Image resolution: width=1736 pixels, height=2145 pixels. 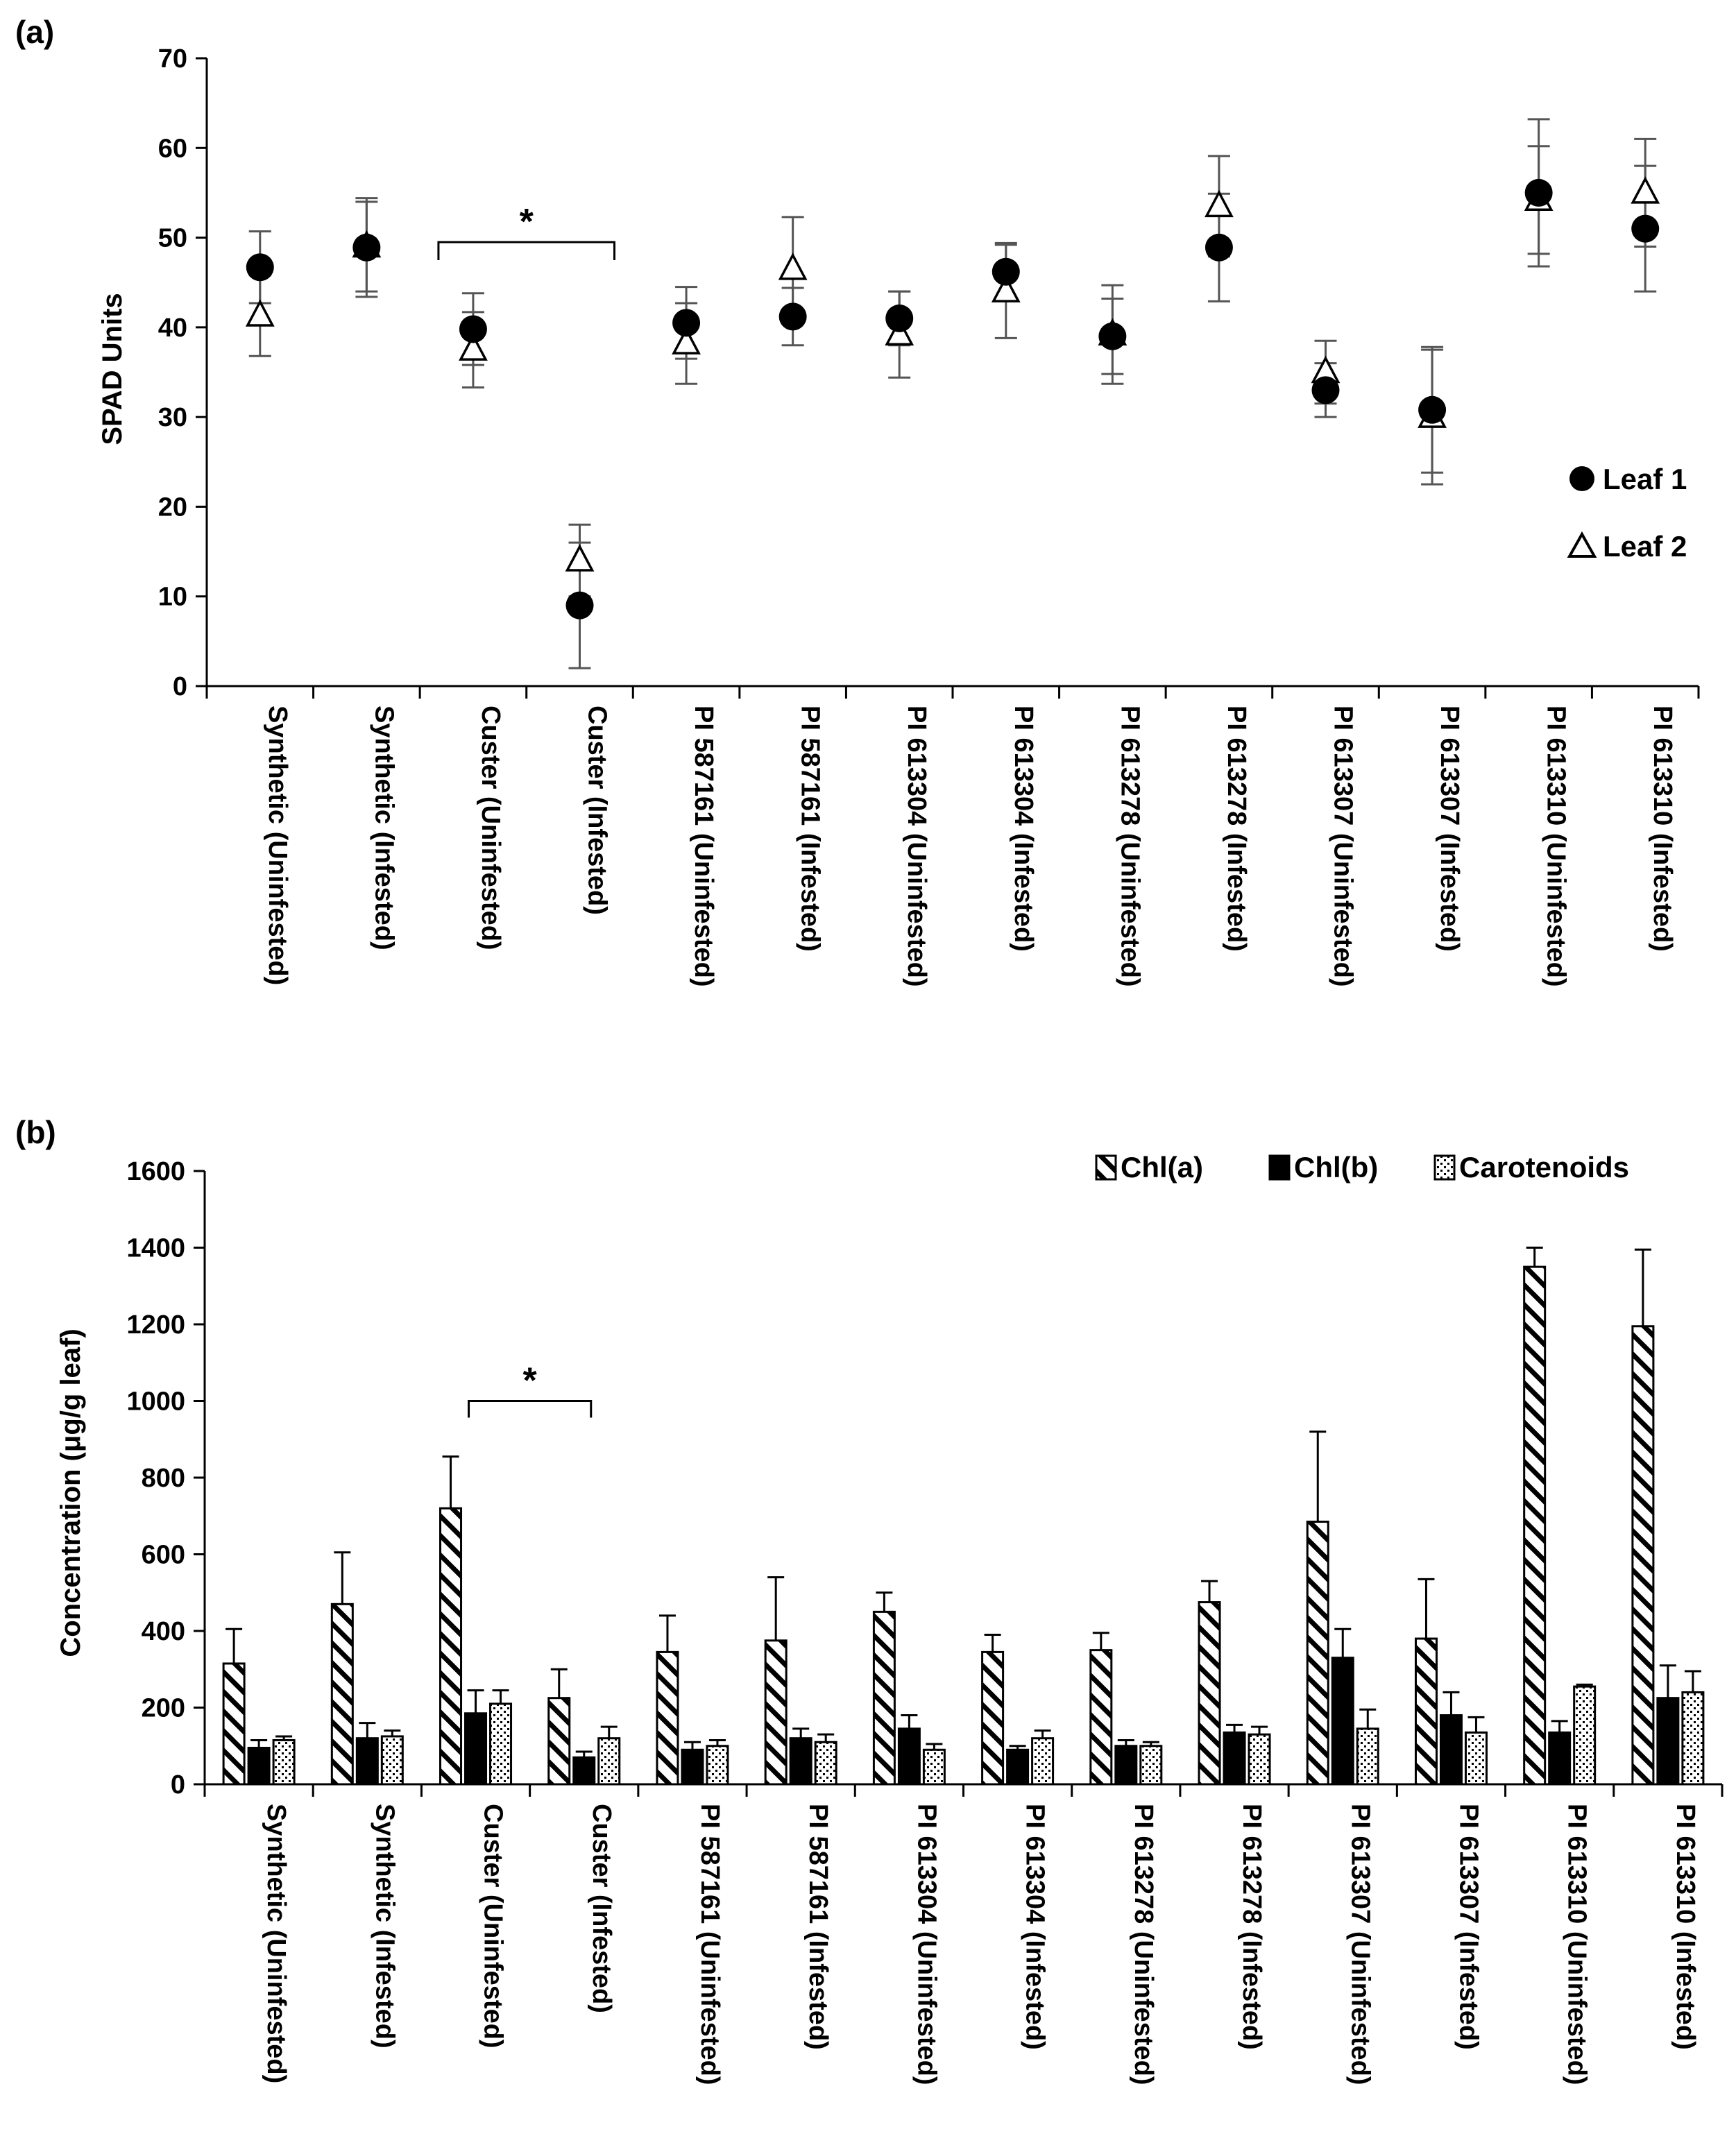 I want to click on panel-a-significance-star: *, so click(x=527, y=222).